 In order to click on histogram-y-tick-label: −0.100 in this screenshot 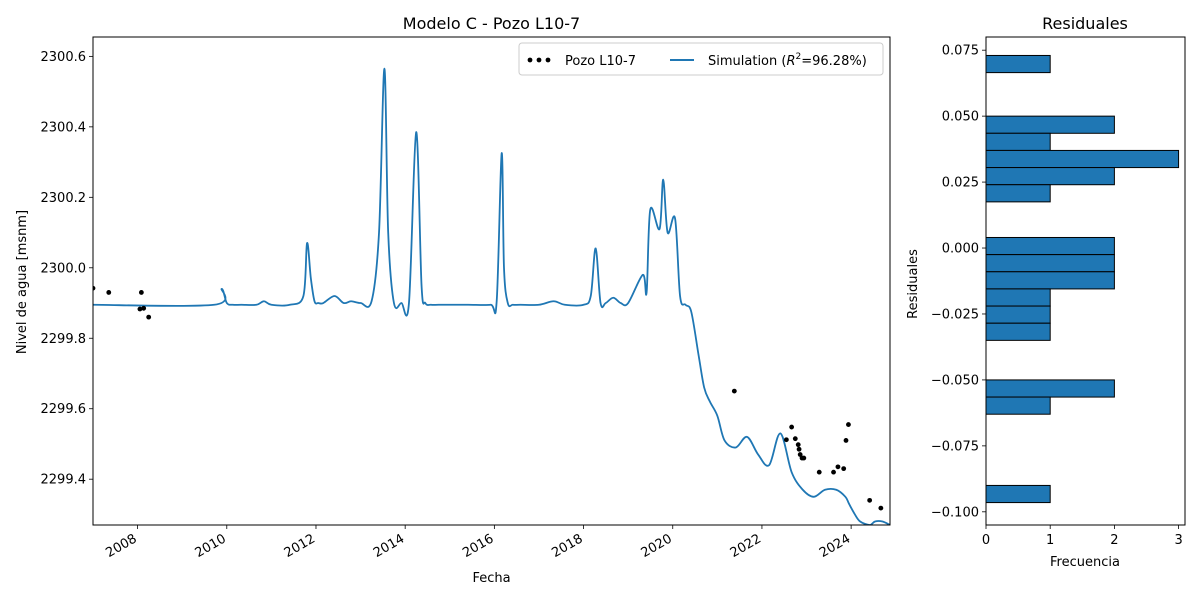, I will do `click(955, 512)`.